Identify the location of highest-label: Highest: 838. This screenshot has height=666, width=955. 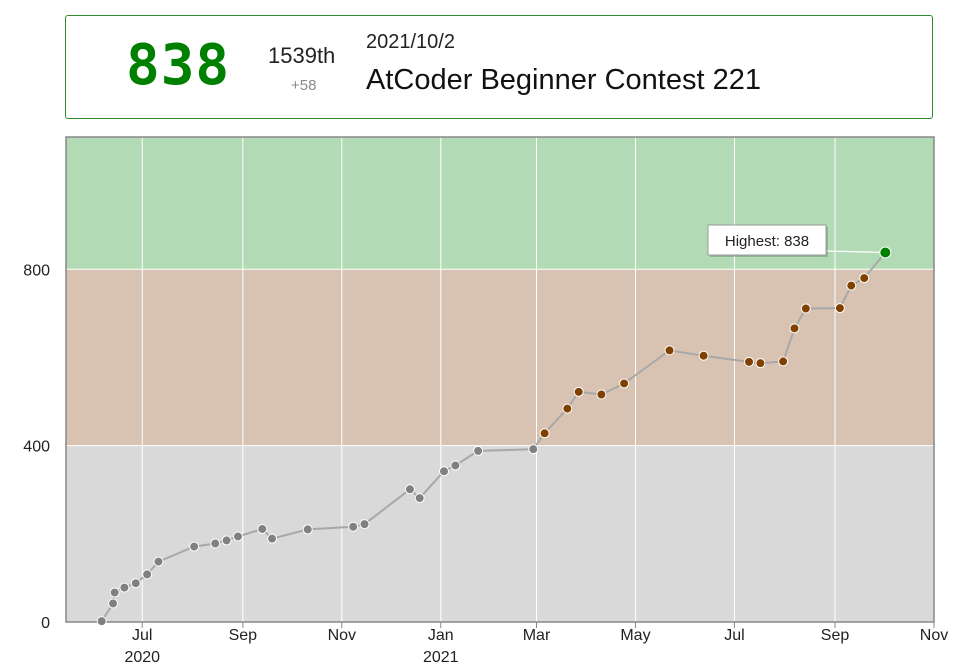
(767, 241).